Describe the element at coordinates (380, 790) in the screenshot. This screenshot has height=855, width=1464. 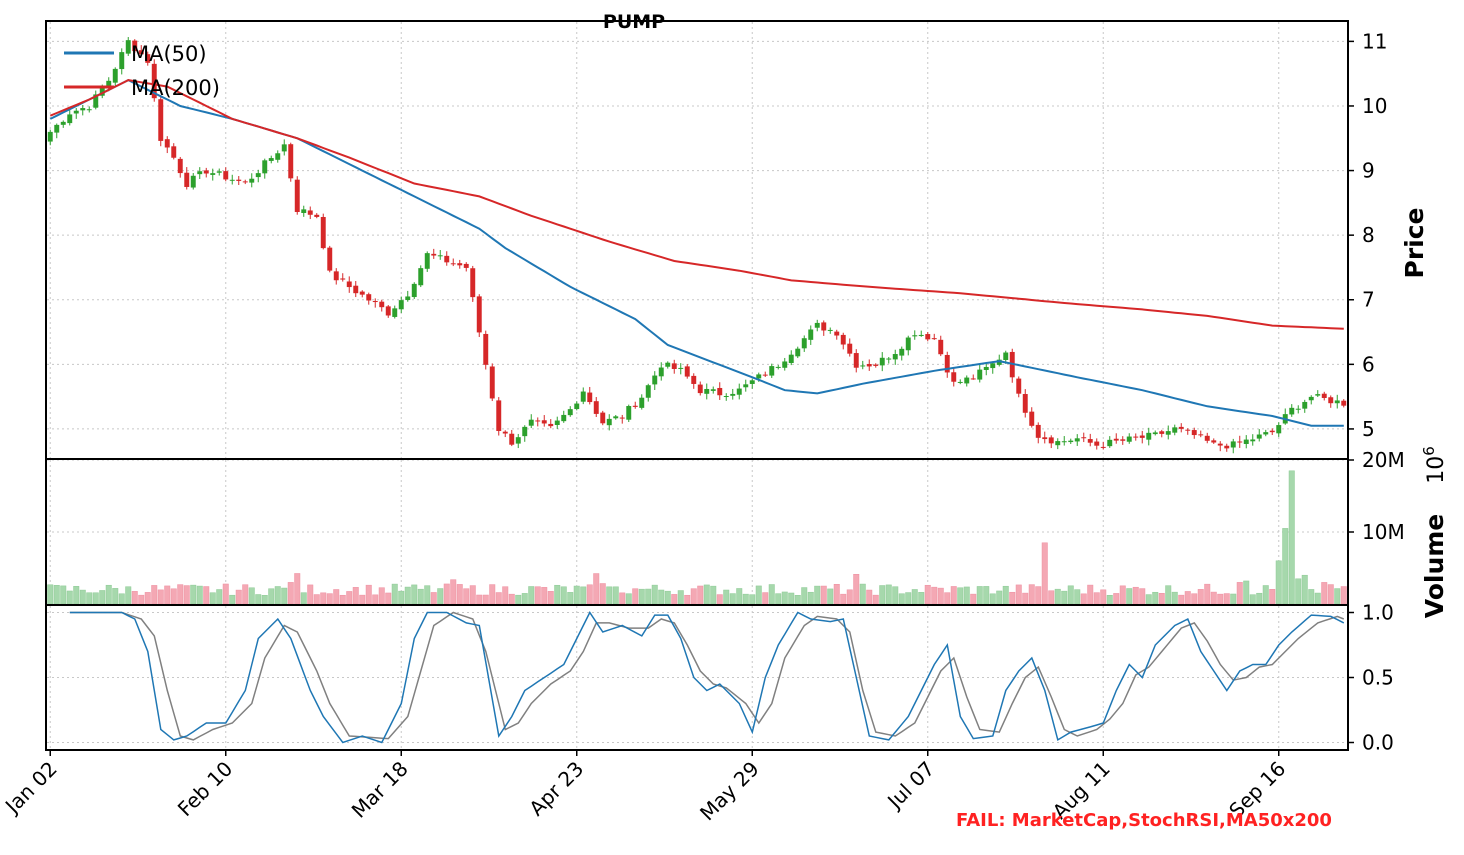
I see `x-tick-label: Mar 18` at that location.